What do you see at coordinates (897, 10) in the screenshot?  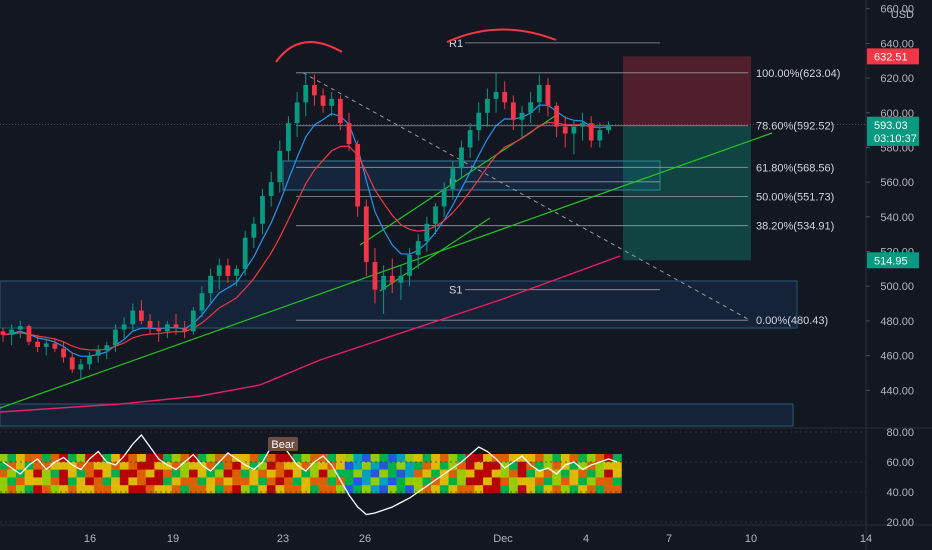 I see `y-tick-label: 660.00` at bounding box center [897, 10].